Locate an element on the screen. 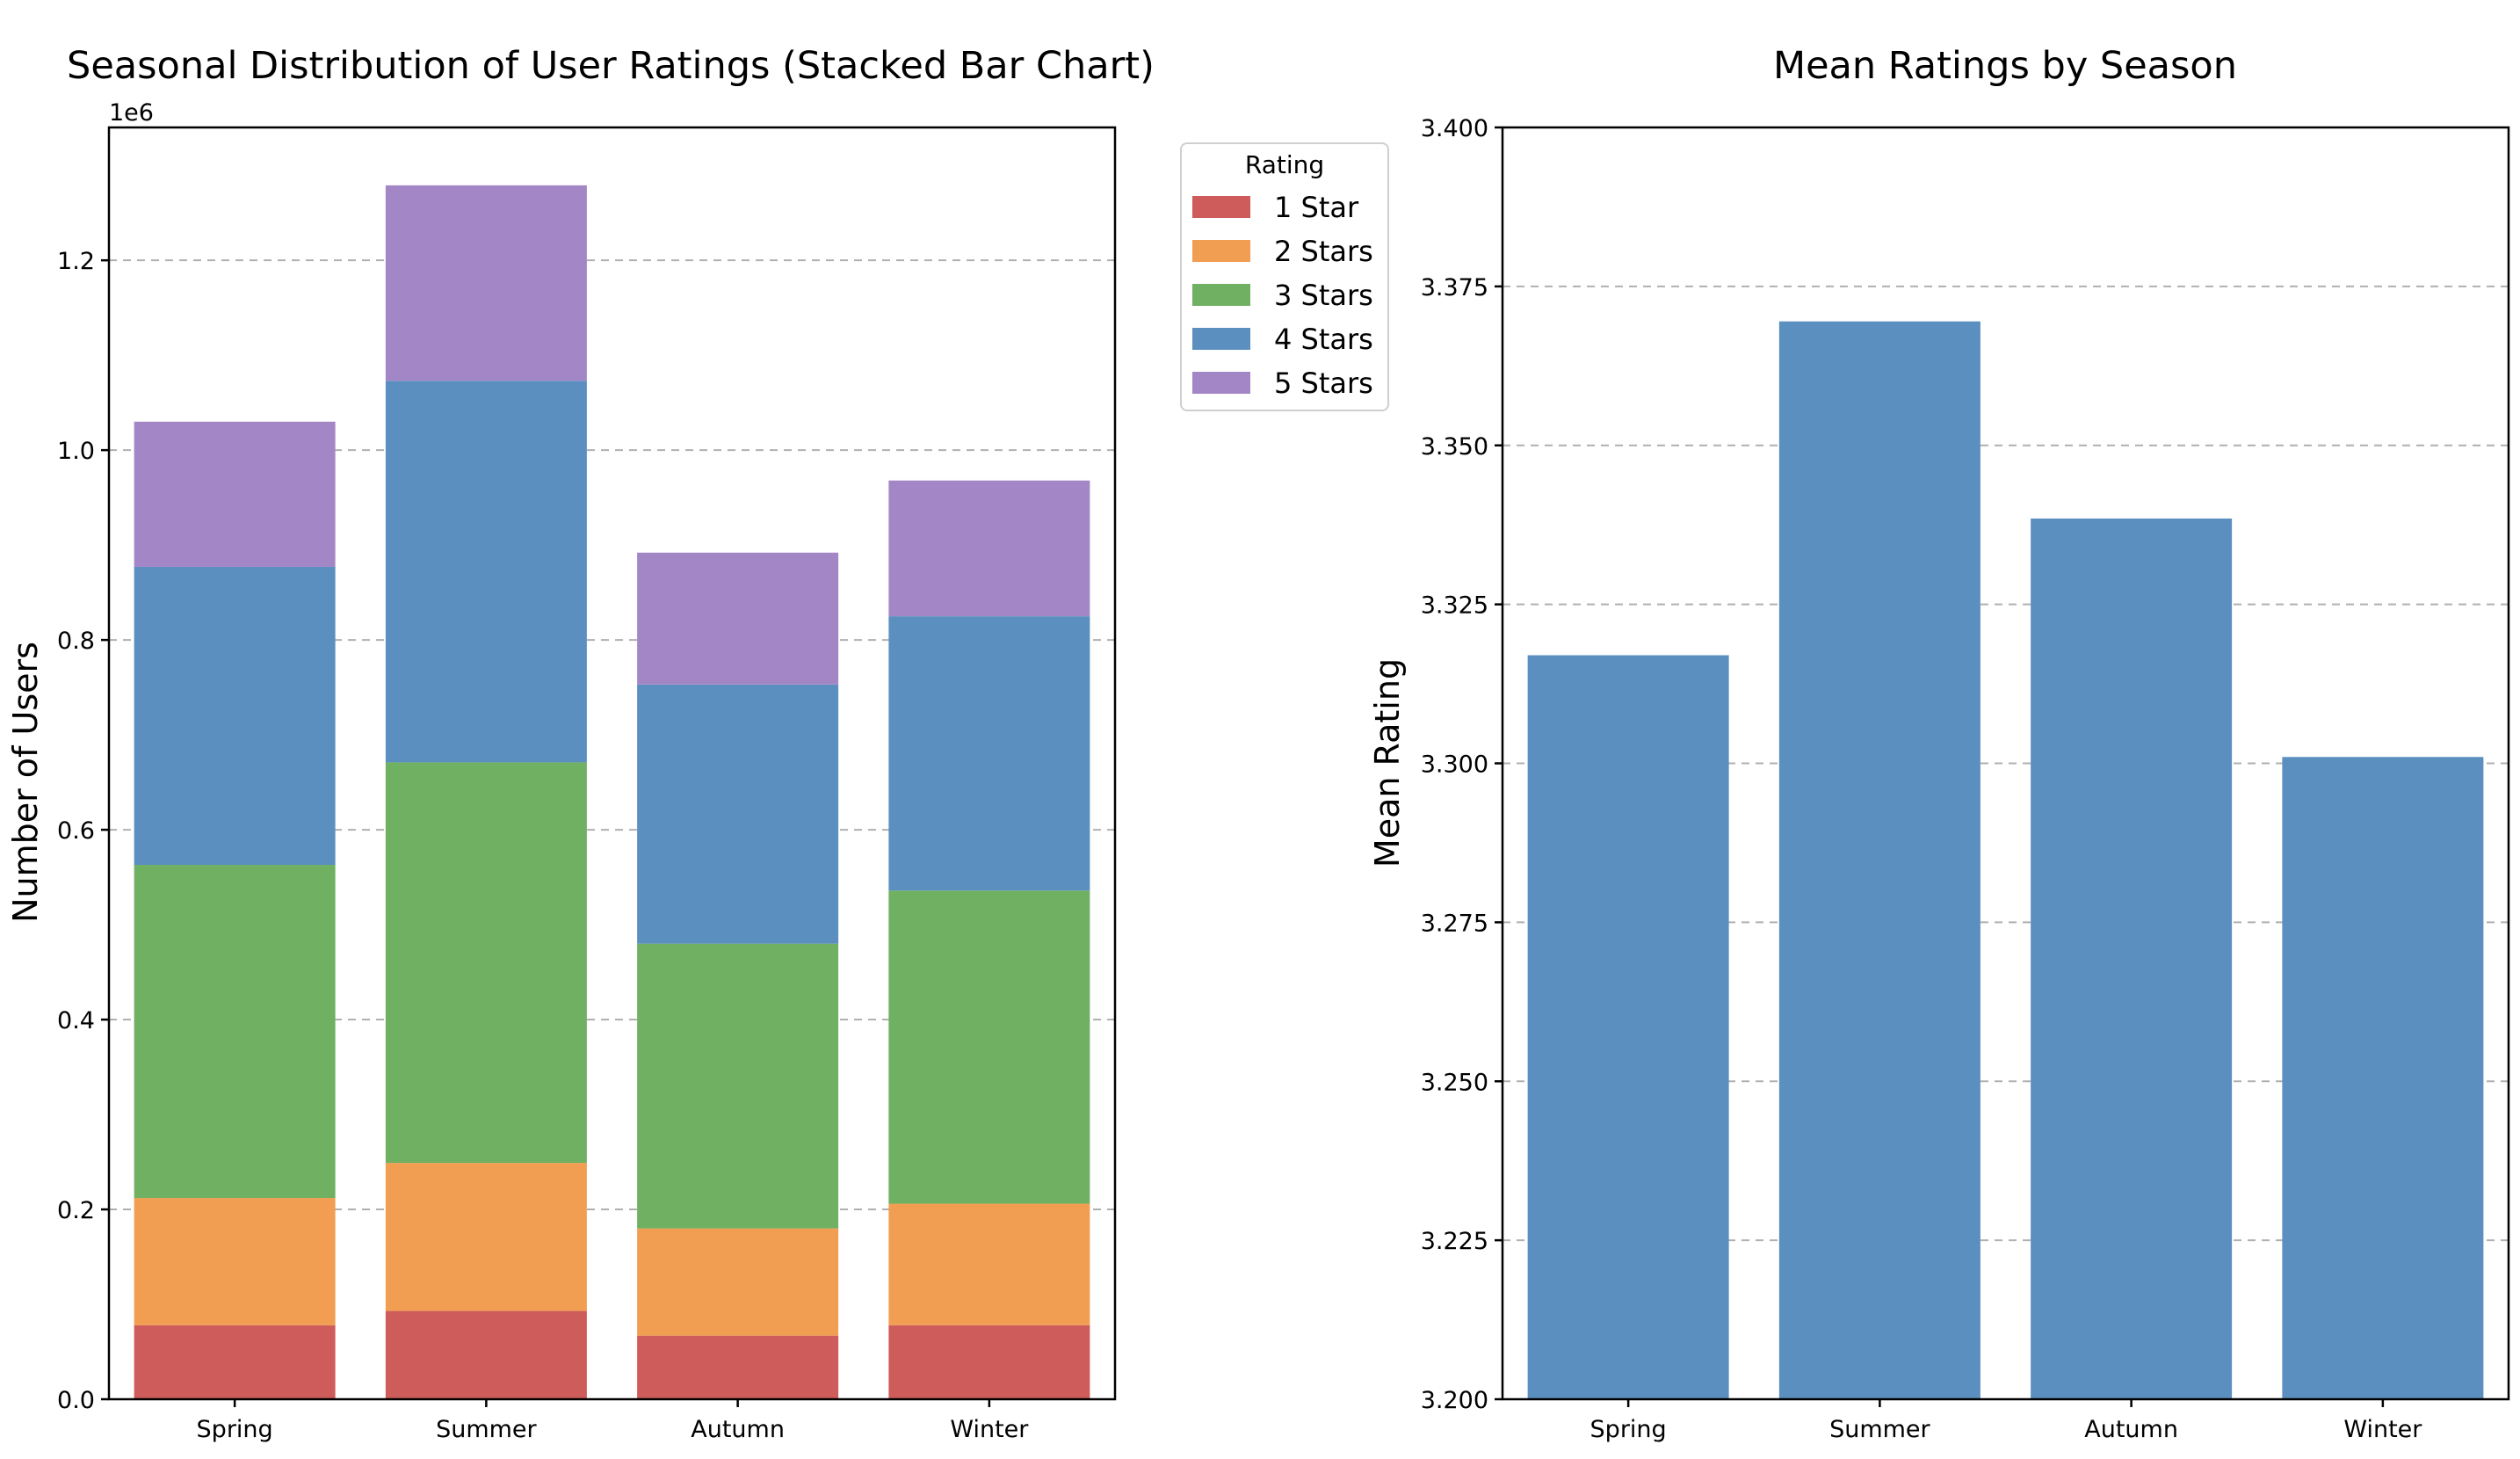  y-axis-label: Mean Rating is located at coordinates (1387, 762).